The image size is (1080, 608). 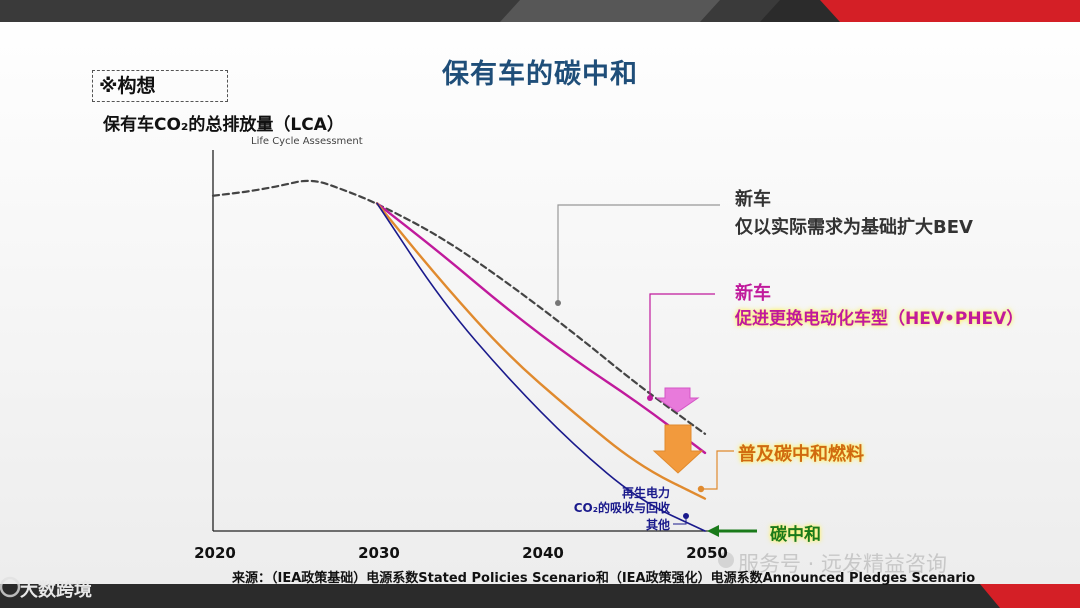 What do you see at coordinates (686, 516) in the screenshot?
I see `dot-neutral` at bounding box center [686, 516].